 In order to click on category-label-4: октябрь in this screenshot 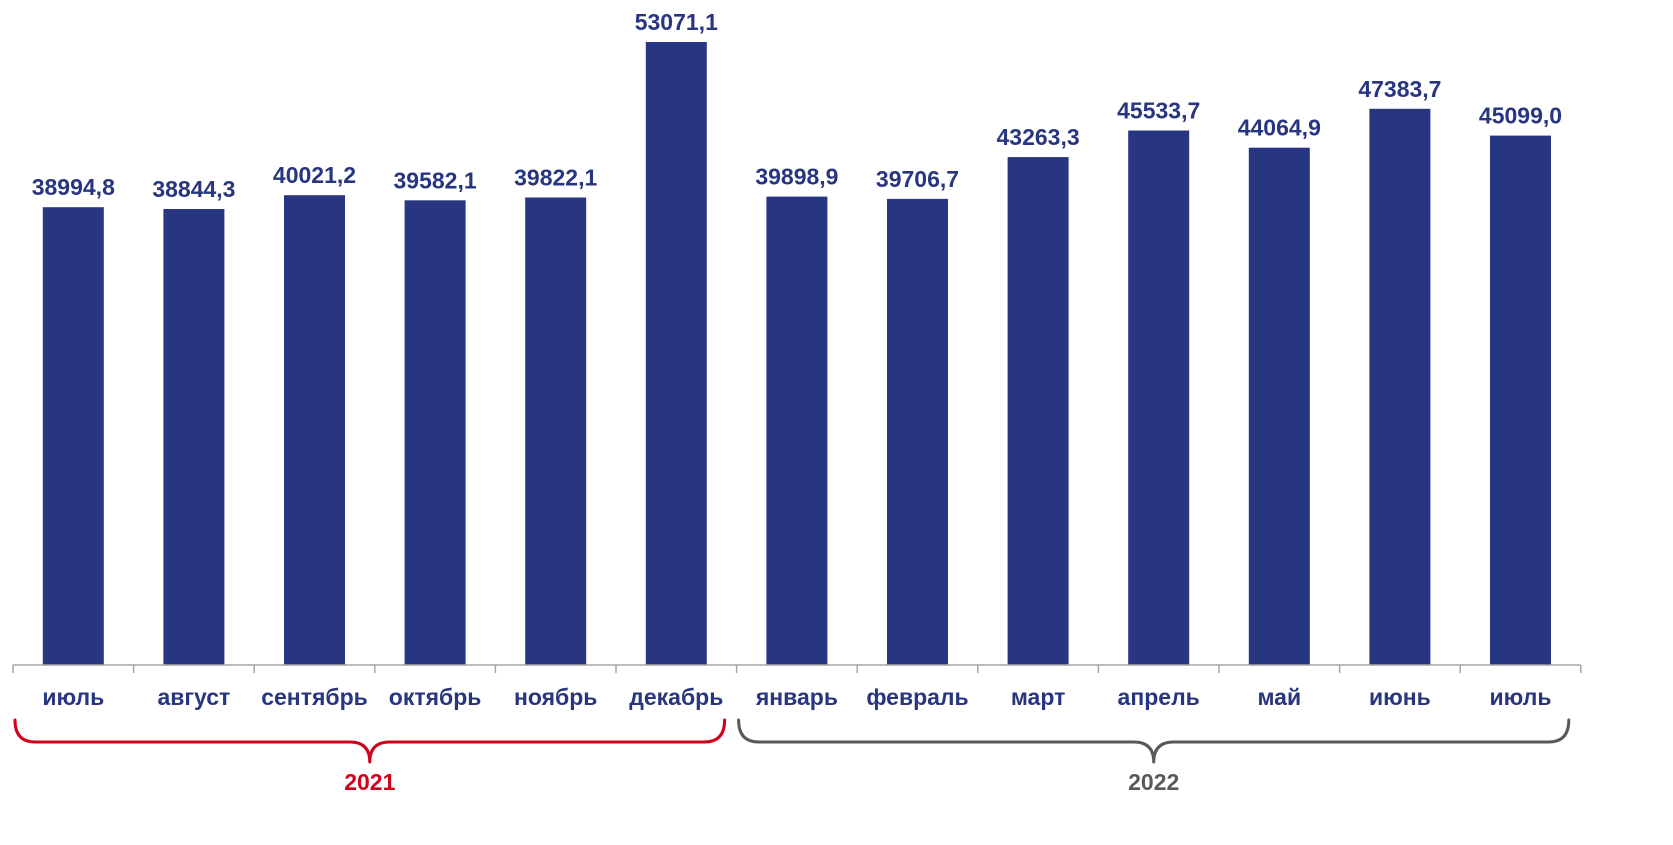, I will do `click(435, 697)`.